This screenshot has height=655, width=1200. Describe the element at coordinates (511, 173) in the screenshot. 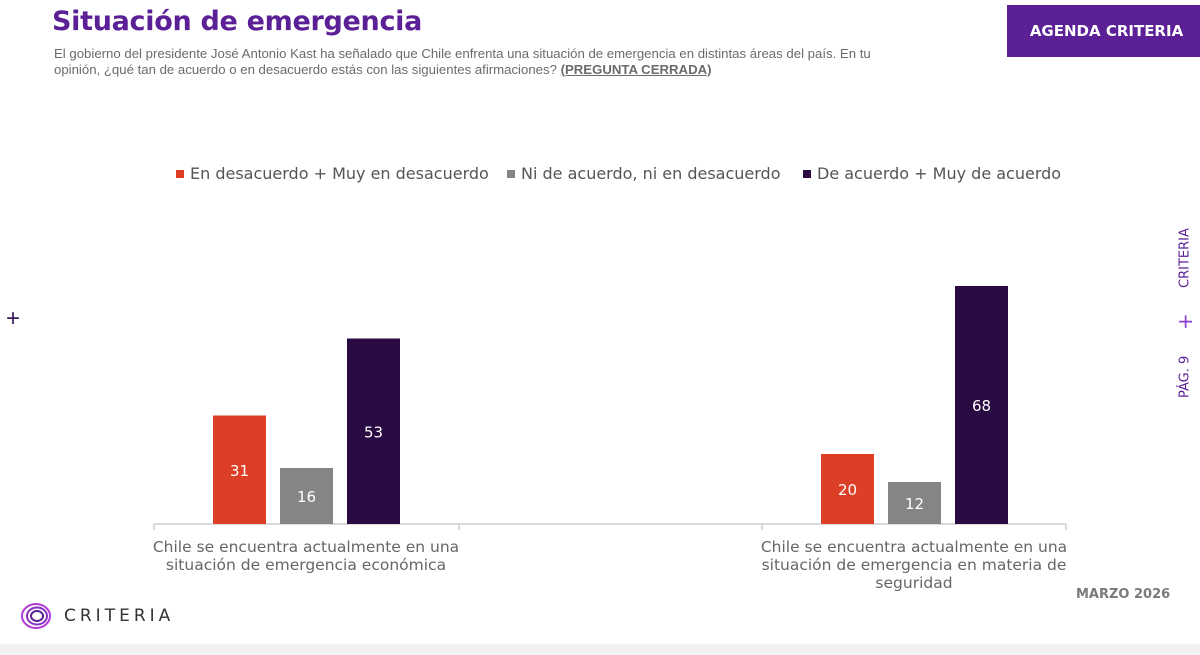

I see `legend-swatch-gray` at that location.